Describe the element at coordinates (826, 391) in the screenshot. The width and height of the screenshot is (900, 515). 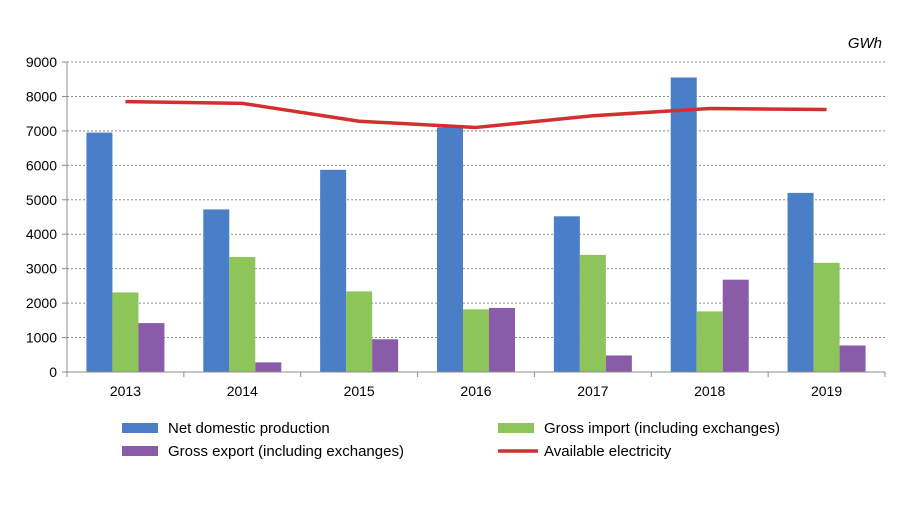
I see `x-tick-label: 2019` at that location.